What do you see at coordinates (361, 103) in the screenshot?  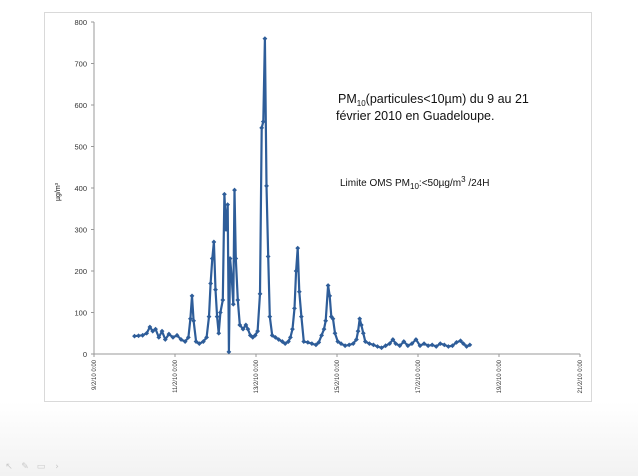 I see `title-subscript: 10` at bounding box center [361, 103].